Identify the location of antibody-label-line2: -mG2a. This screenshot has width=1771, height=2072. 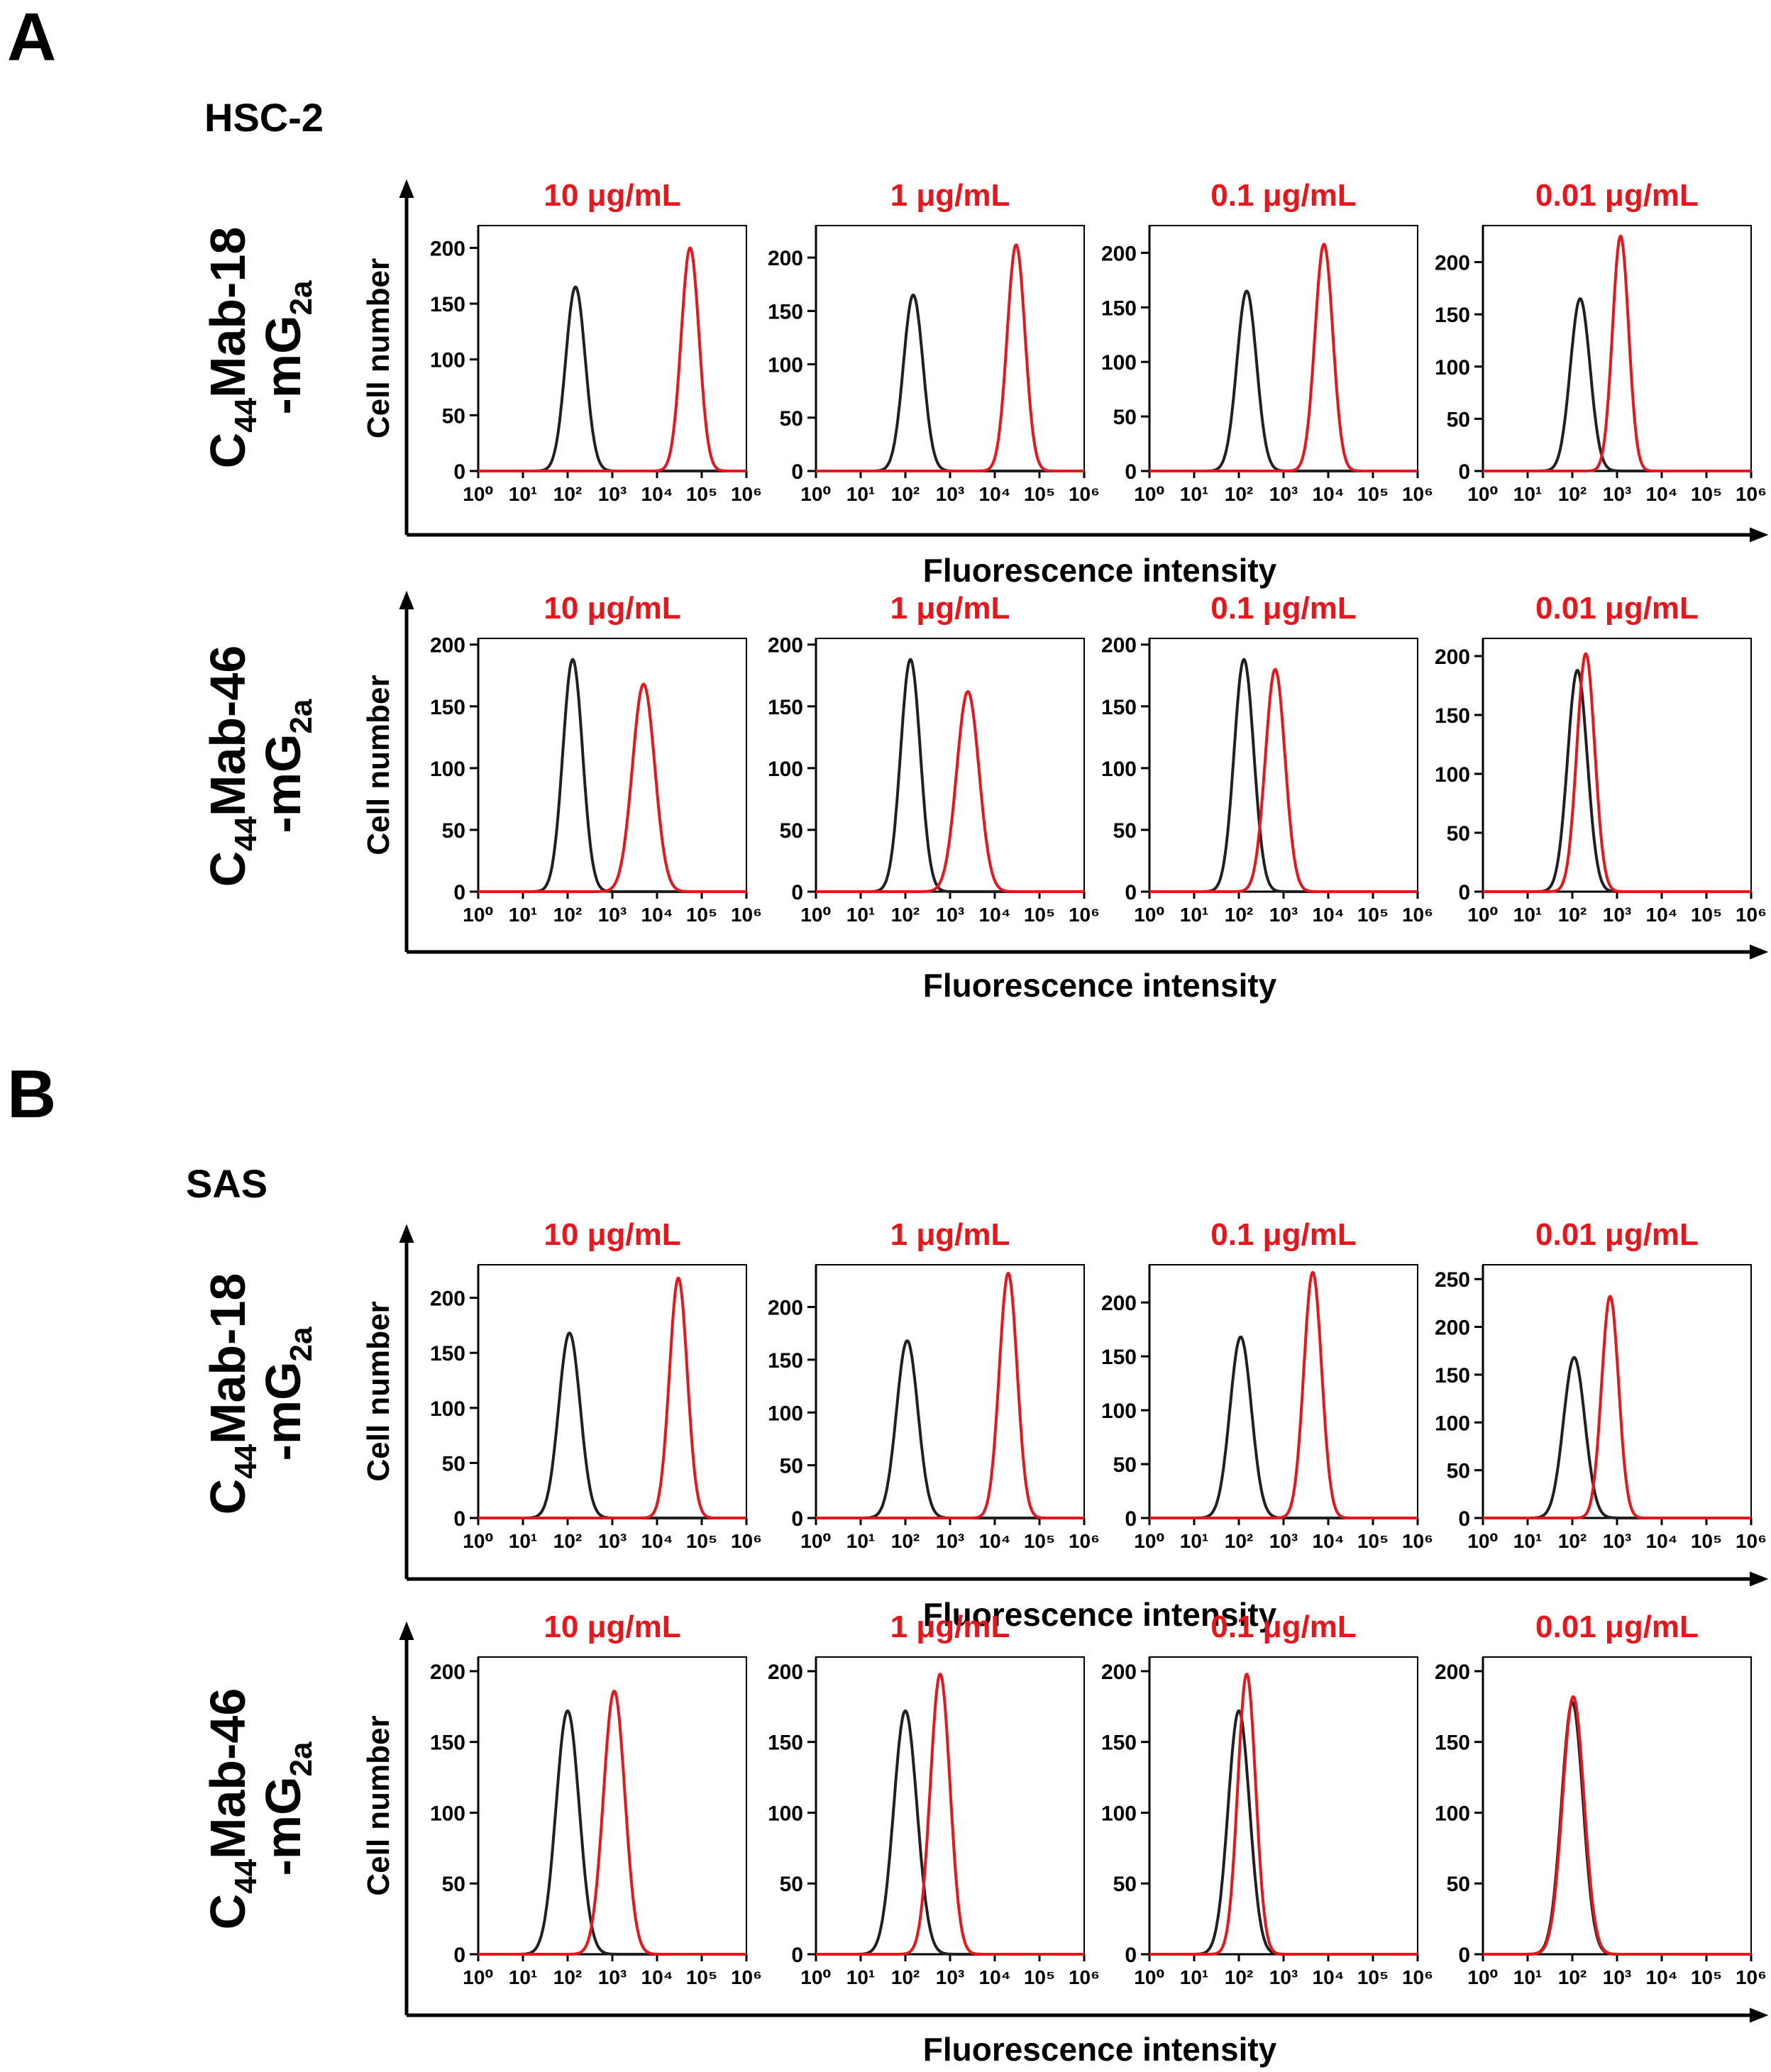
(287, 766).